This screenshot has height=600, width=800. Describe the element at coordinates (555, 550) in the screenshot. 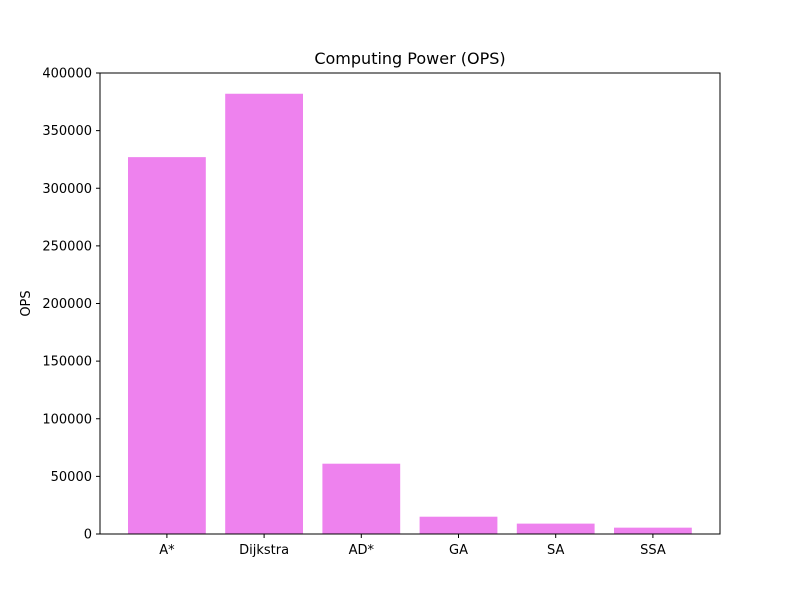

I see `x-tick-label: SA` at that location.